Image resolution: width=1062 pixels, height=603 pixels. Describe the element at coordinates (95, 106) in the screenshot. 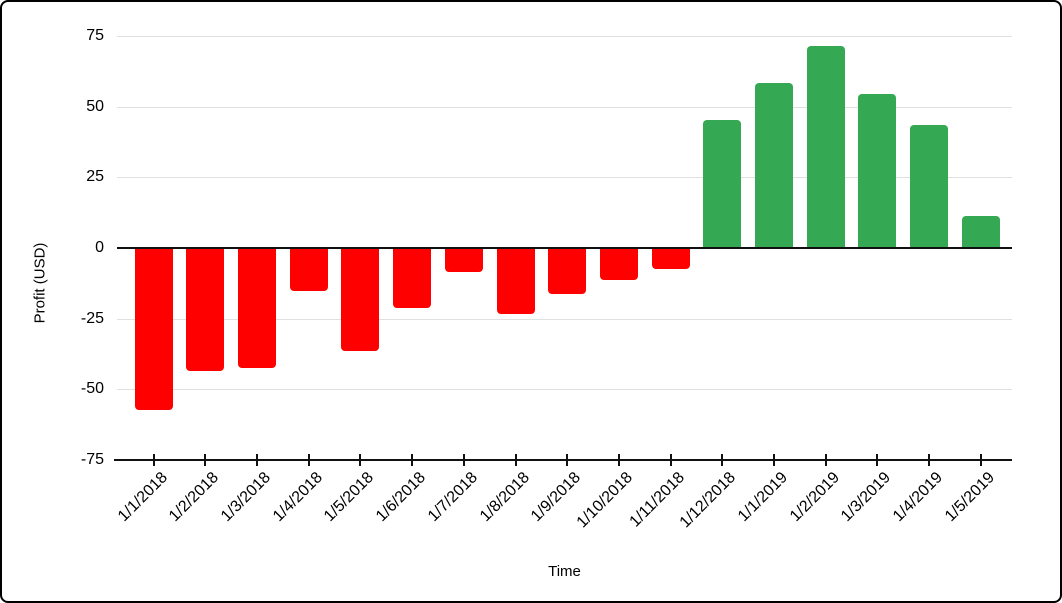

I see `y-tick-label: 50` at that location.